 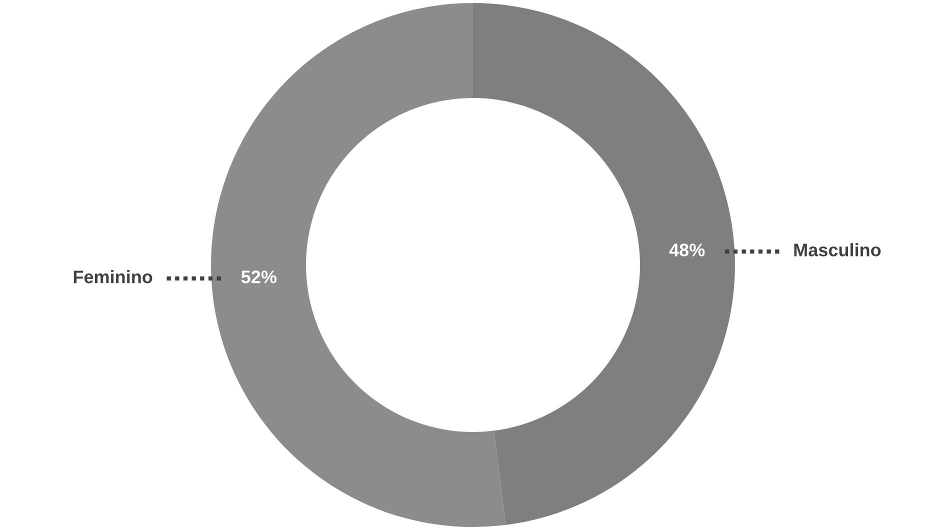 What do you see at coordinates (837, 249) in the screenshot?
I see `slice-label: Masculino` at bounding box center [837, 249].